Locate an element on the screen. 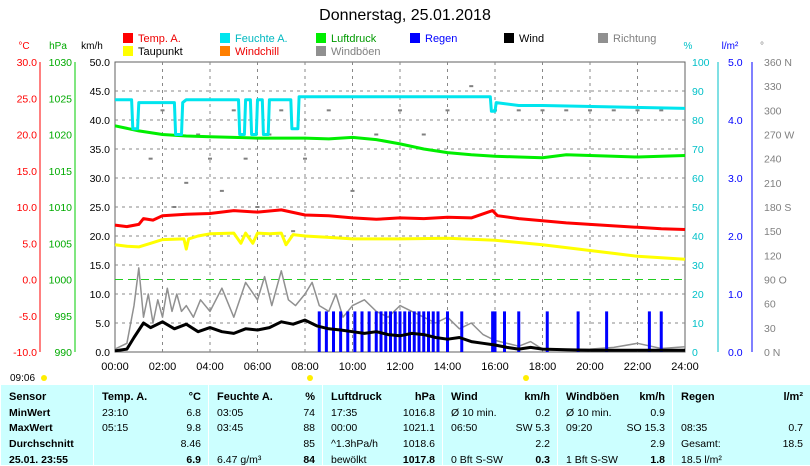  table-cell-label: 03:05 is located at coordinates (230, 413).